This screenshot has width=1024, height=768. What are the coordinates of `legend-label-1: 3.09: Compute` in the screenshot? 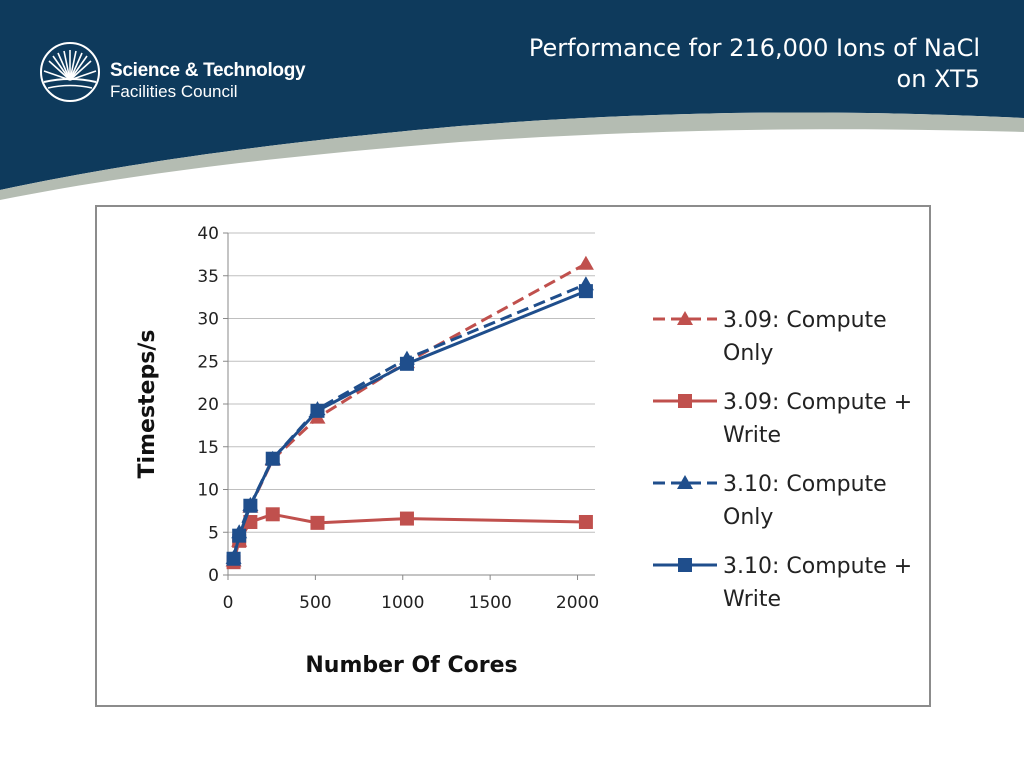 It's located at (805, 320).